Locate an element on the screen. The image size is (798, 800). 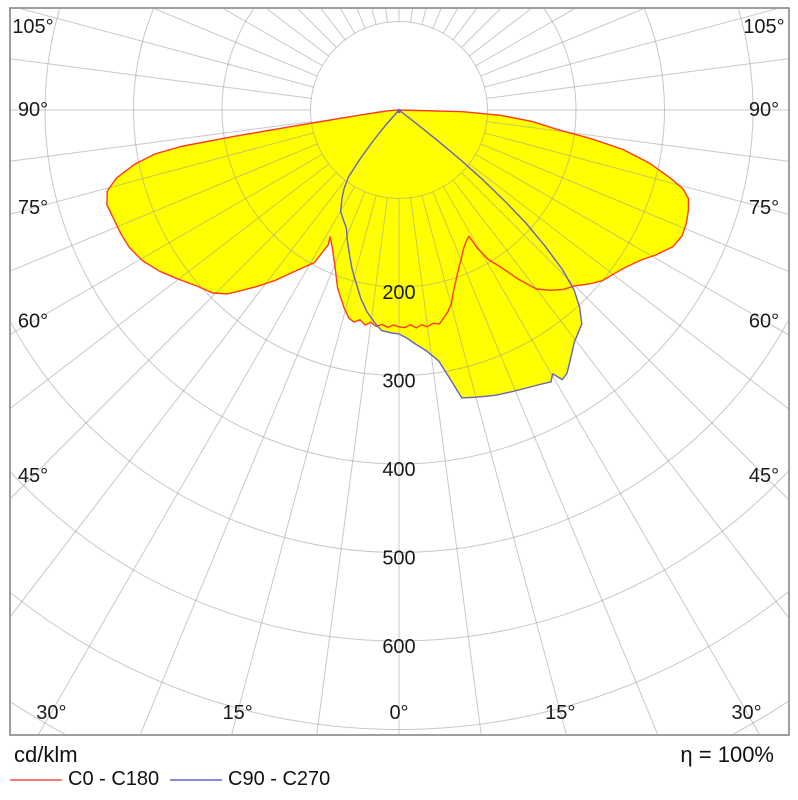
curve-origin-dot is located at coordinates (399, 111).